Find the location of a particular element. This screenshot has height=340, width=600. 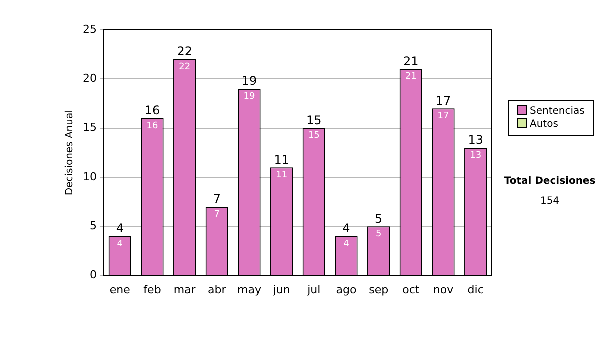

total-label: 5 is located at coordinates (379, 219).